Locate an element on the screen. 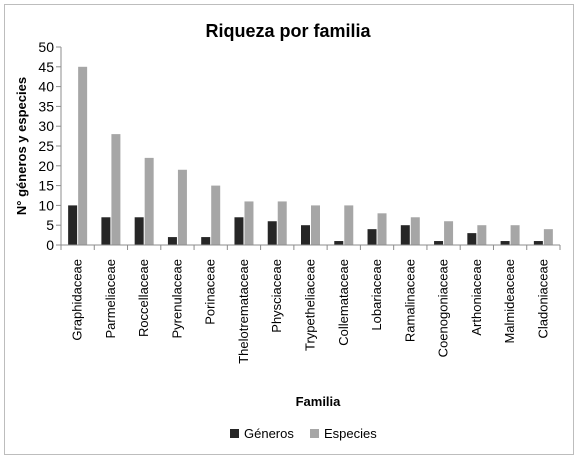 The width and height of the screenshot is (580, 459). category-label: Cladoniaceae is located at coordinates (542, 299).